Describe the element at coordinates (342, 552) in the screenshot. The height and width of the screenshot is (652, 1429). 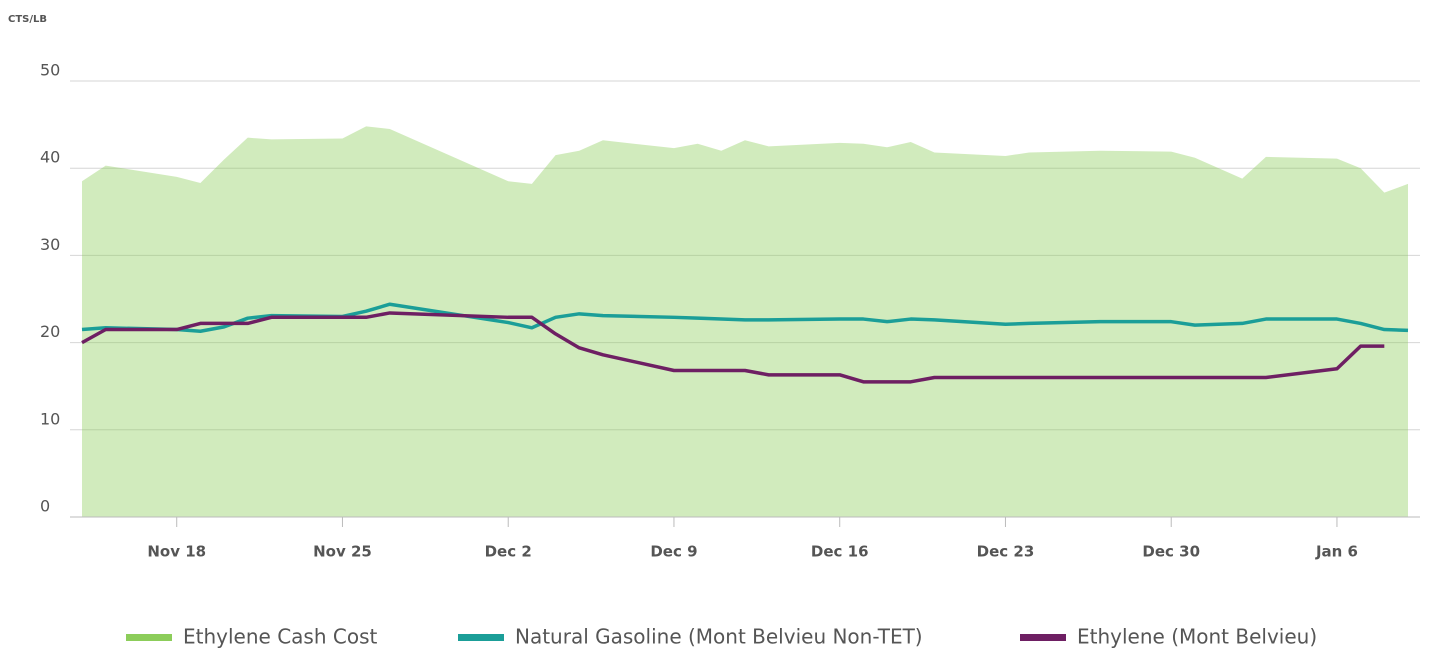
I see `x-tick-label: Nov 25` at that location.